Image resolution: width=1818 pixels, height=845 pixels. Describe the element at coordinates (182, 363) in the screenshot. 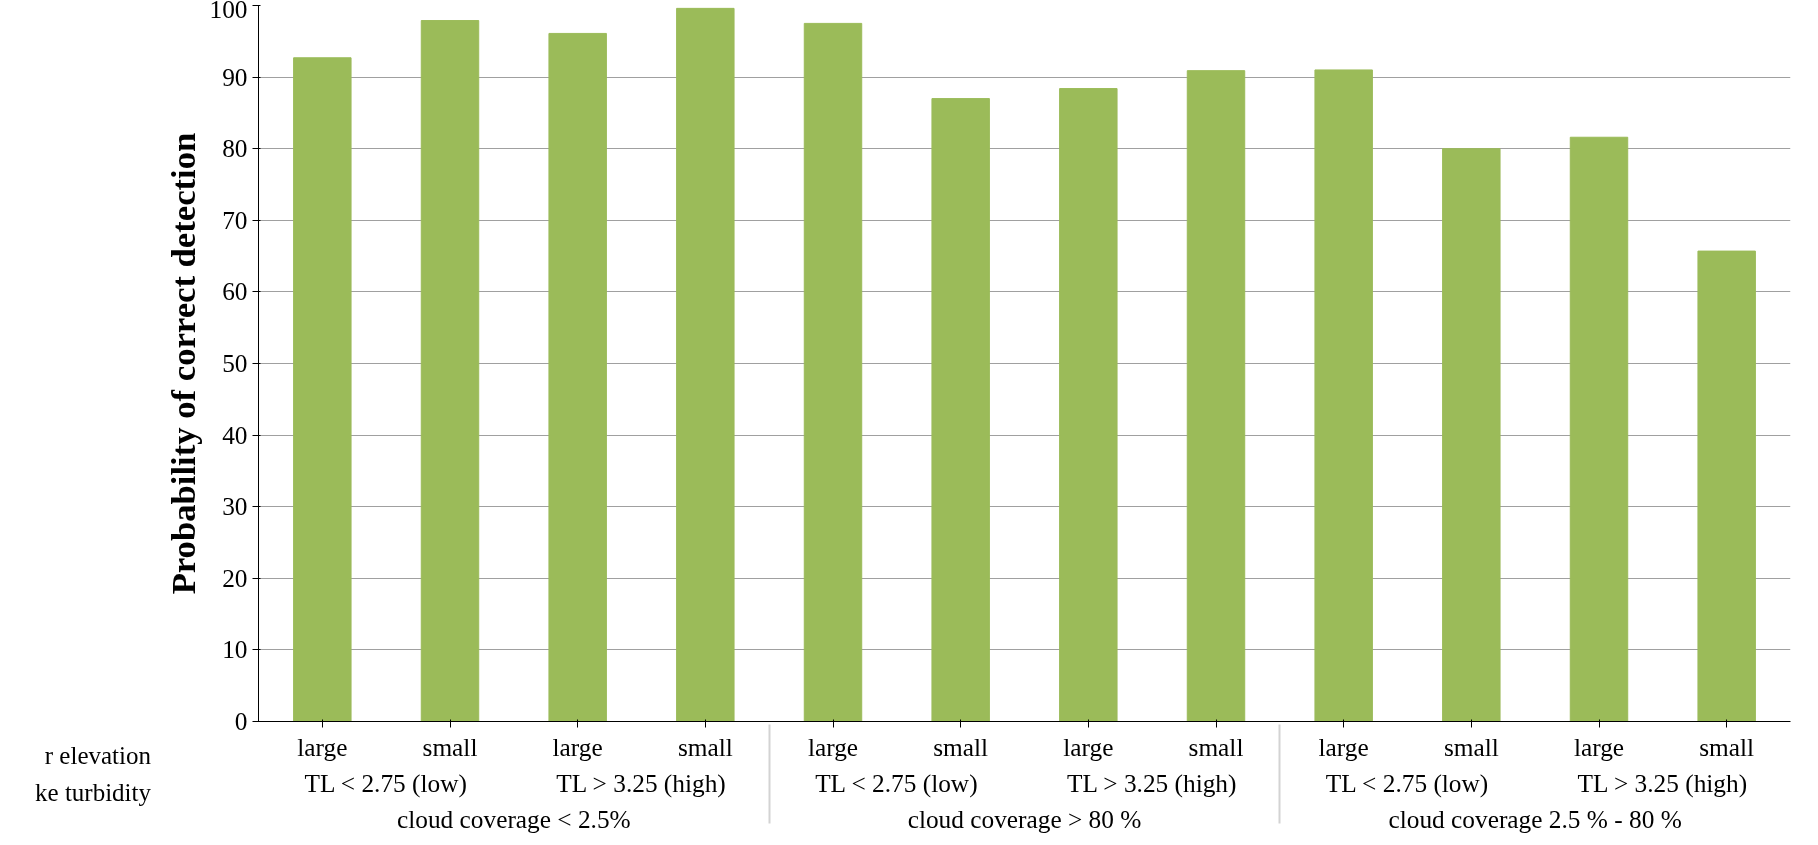

I see `y-axis-title: Probability of correct detection` at that location.